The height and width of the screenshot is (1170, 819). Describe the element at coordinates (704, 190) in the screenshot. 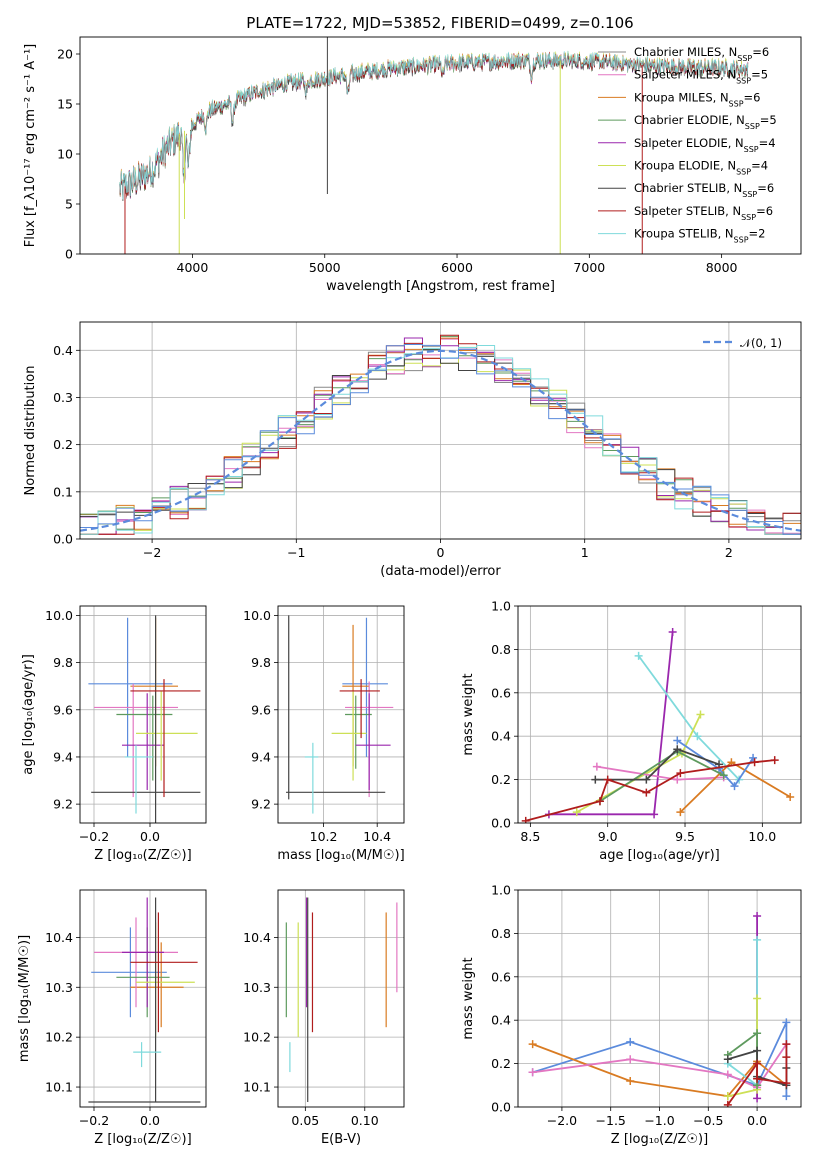

I see `legend-label: Chabrier STELIB, NSSP=6` at that location.